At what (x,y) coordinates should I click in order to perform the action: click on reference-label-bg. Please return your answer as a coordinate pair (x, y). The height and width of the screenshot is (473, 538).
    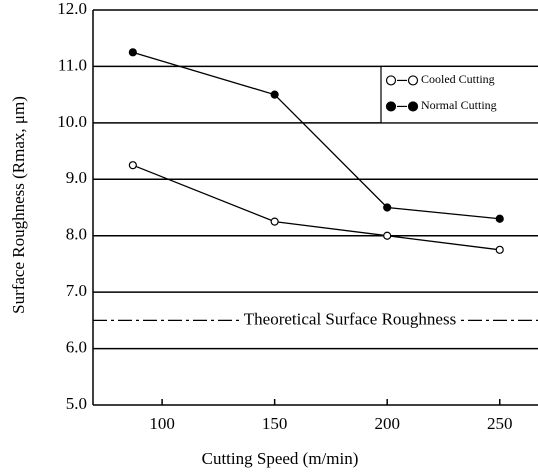
    Looking at the image, I should click on (350, 319).